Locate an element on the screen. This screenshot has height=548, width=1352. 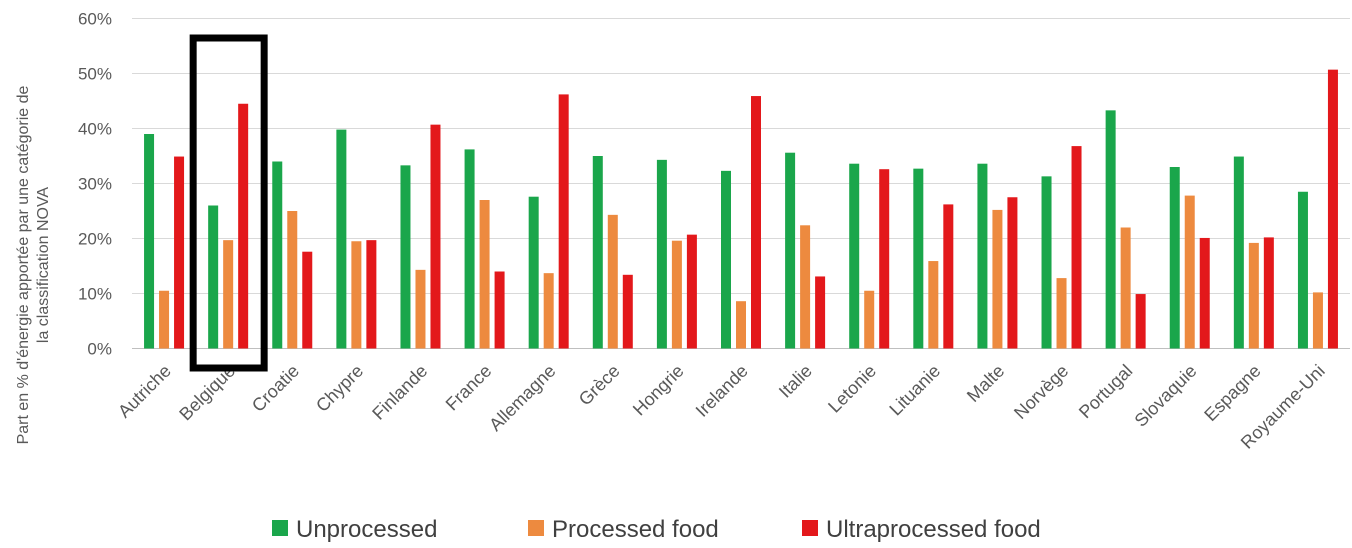
x-category-label: Slovaquie is located at coordinates (1166, 396).